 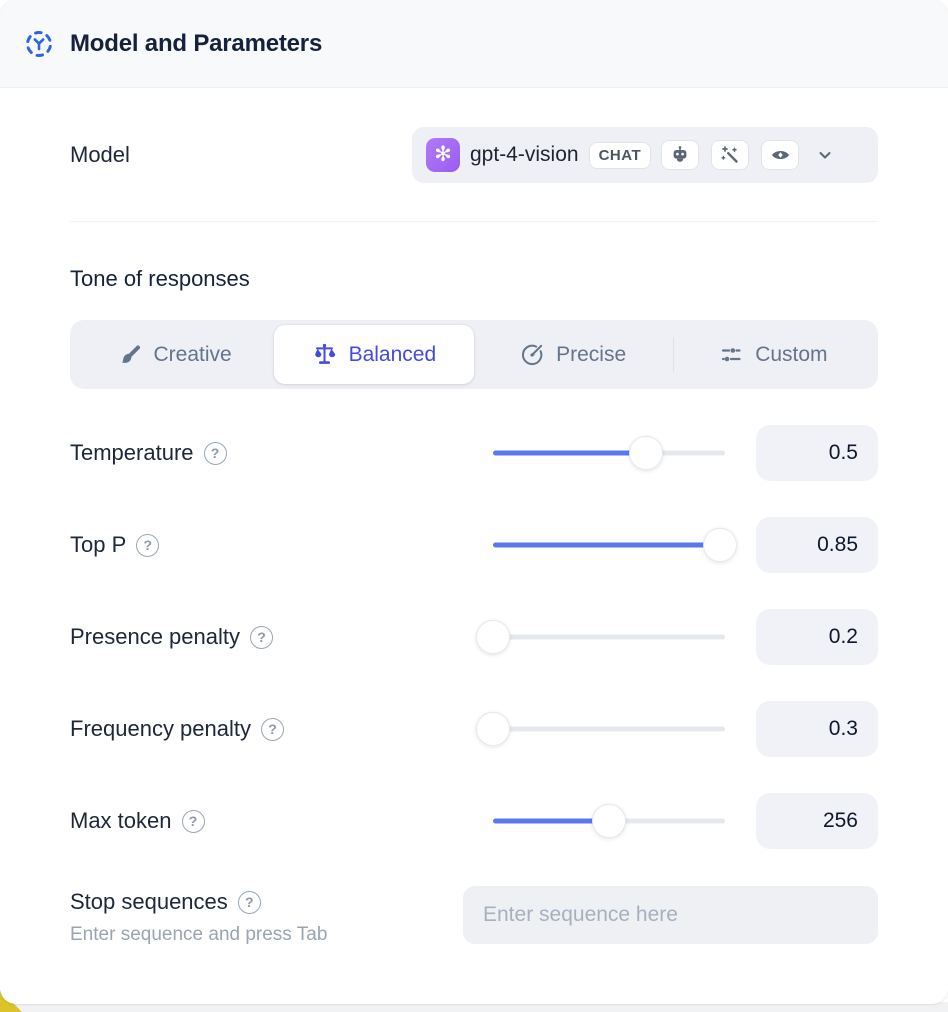 What do you see at coordinates (474, 44) in the screenshot?
I see `panel-header: Model and Parameters` at bounding box center [474, 44].